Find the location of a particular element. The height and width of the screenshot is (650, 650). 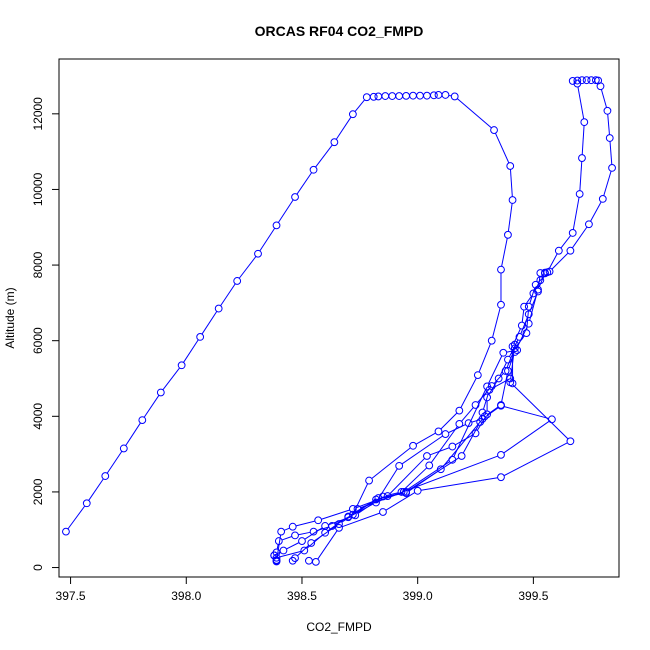

chart-title: ORCAS RF04 CO2_FMPD is located at coordinates (339, 31).